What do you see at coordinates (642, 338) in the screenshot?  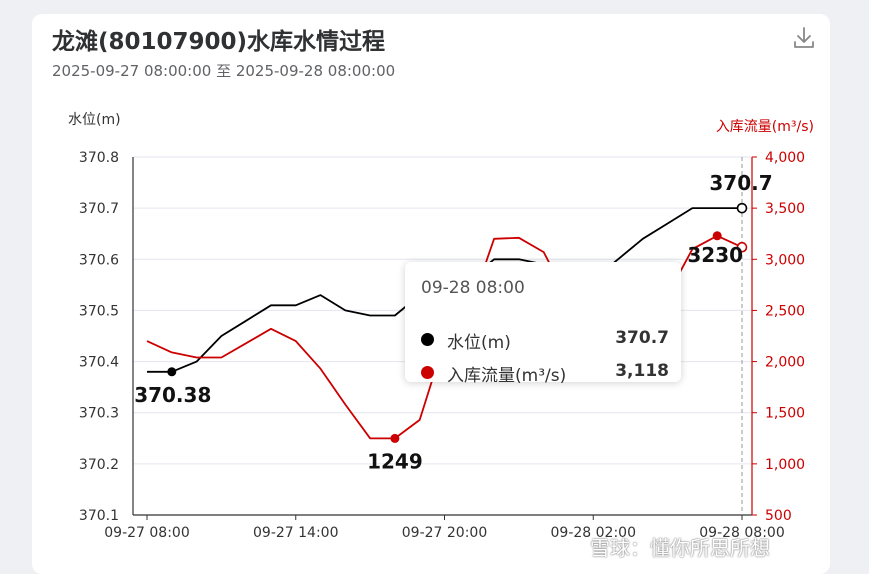 I see `tooltip-value: 370.7` at bounding box center [642, 338].